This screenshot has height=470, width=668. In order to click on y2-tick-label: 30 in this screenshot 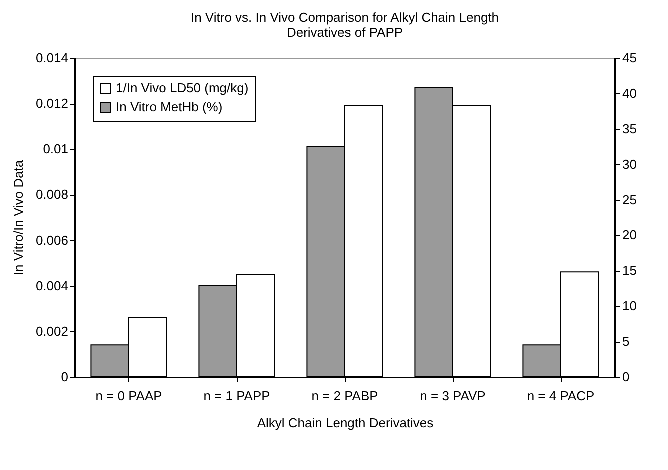, I will do `click(629, 164)`.